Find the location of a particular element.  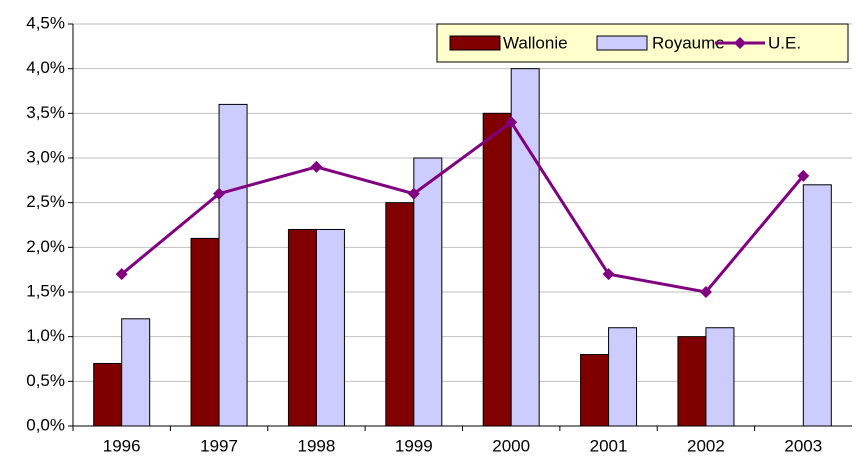

legend-label: U.E. is located at coordinates (784, 42).